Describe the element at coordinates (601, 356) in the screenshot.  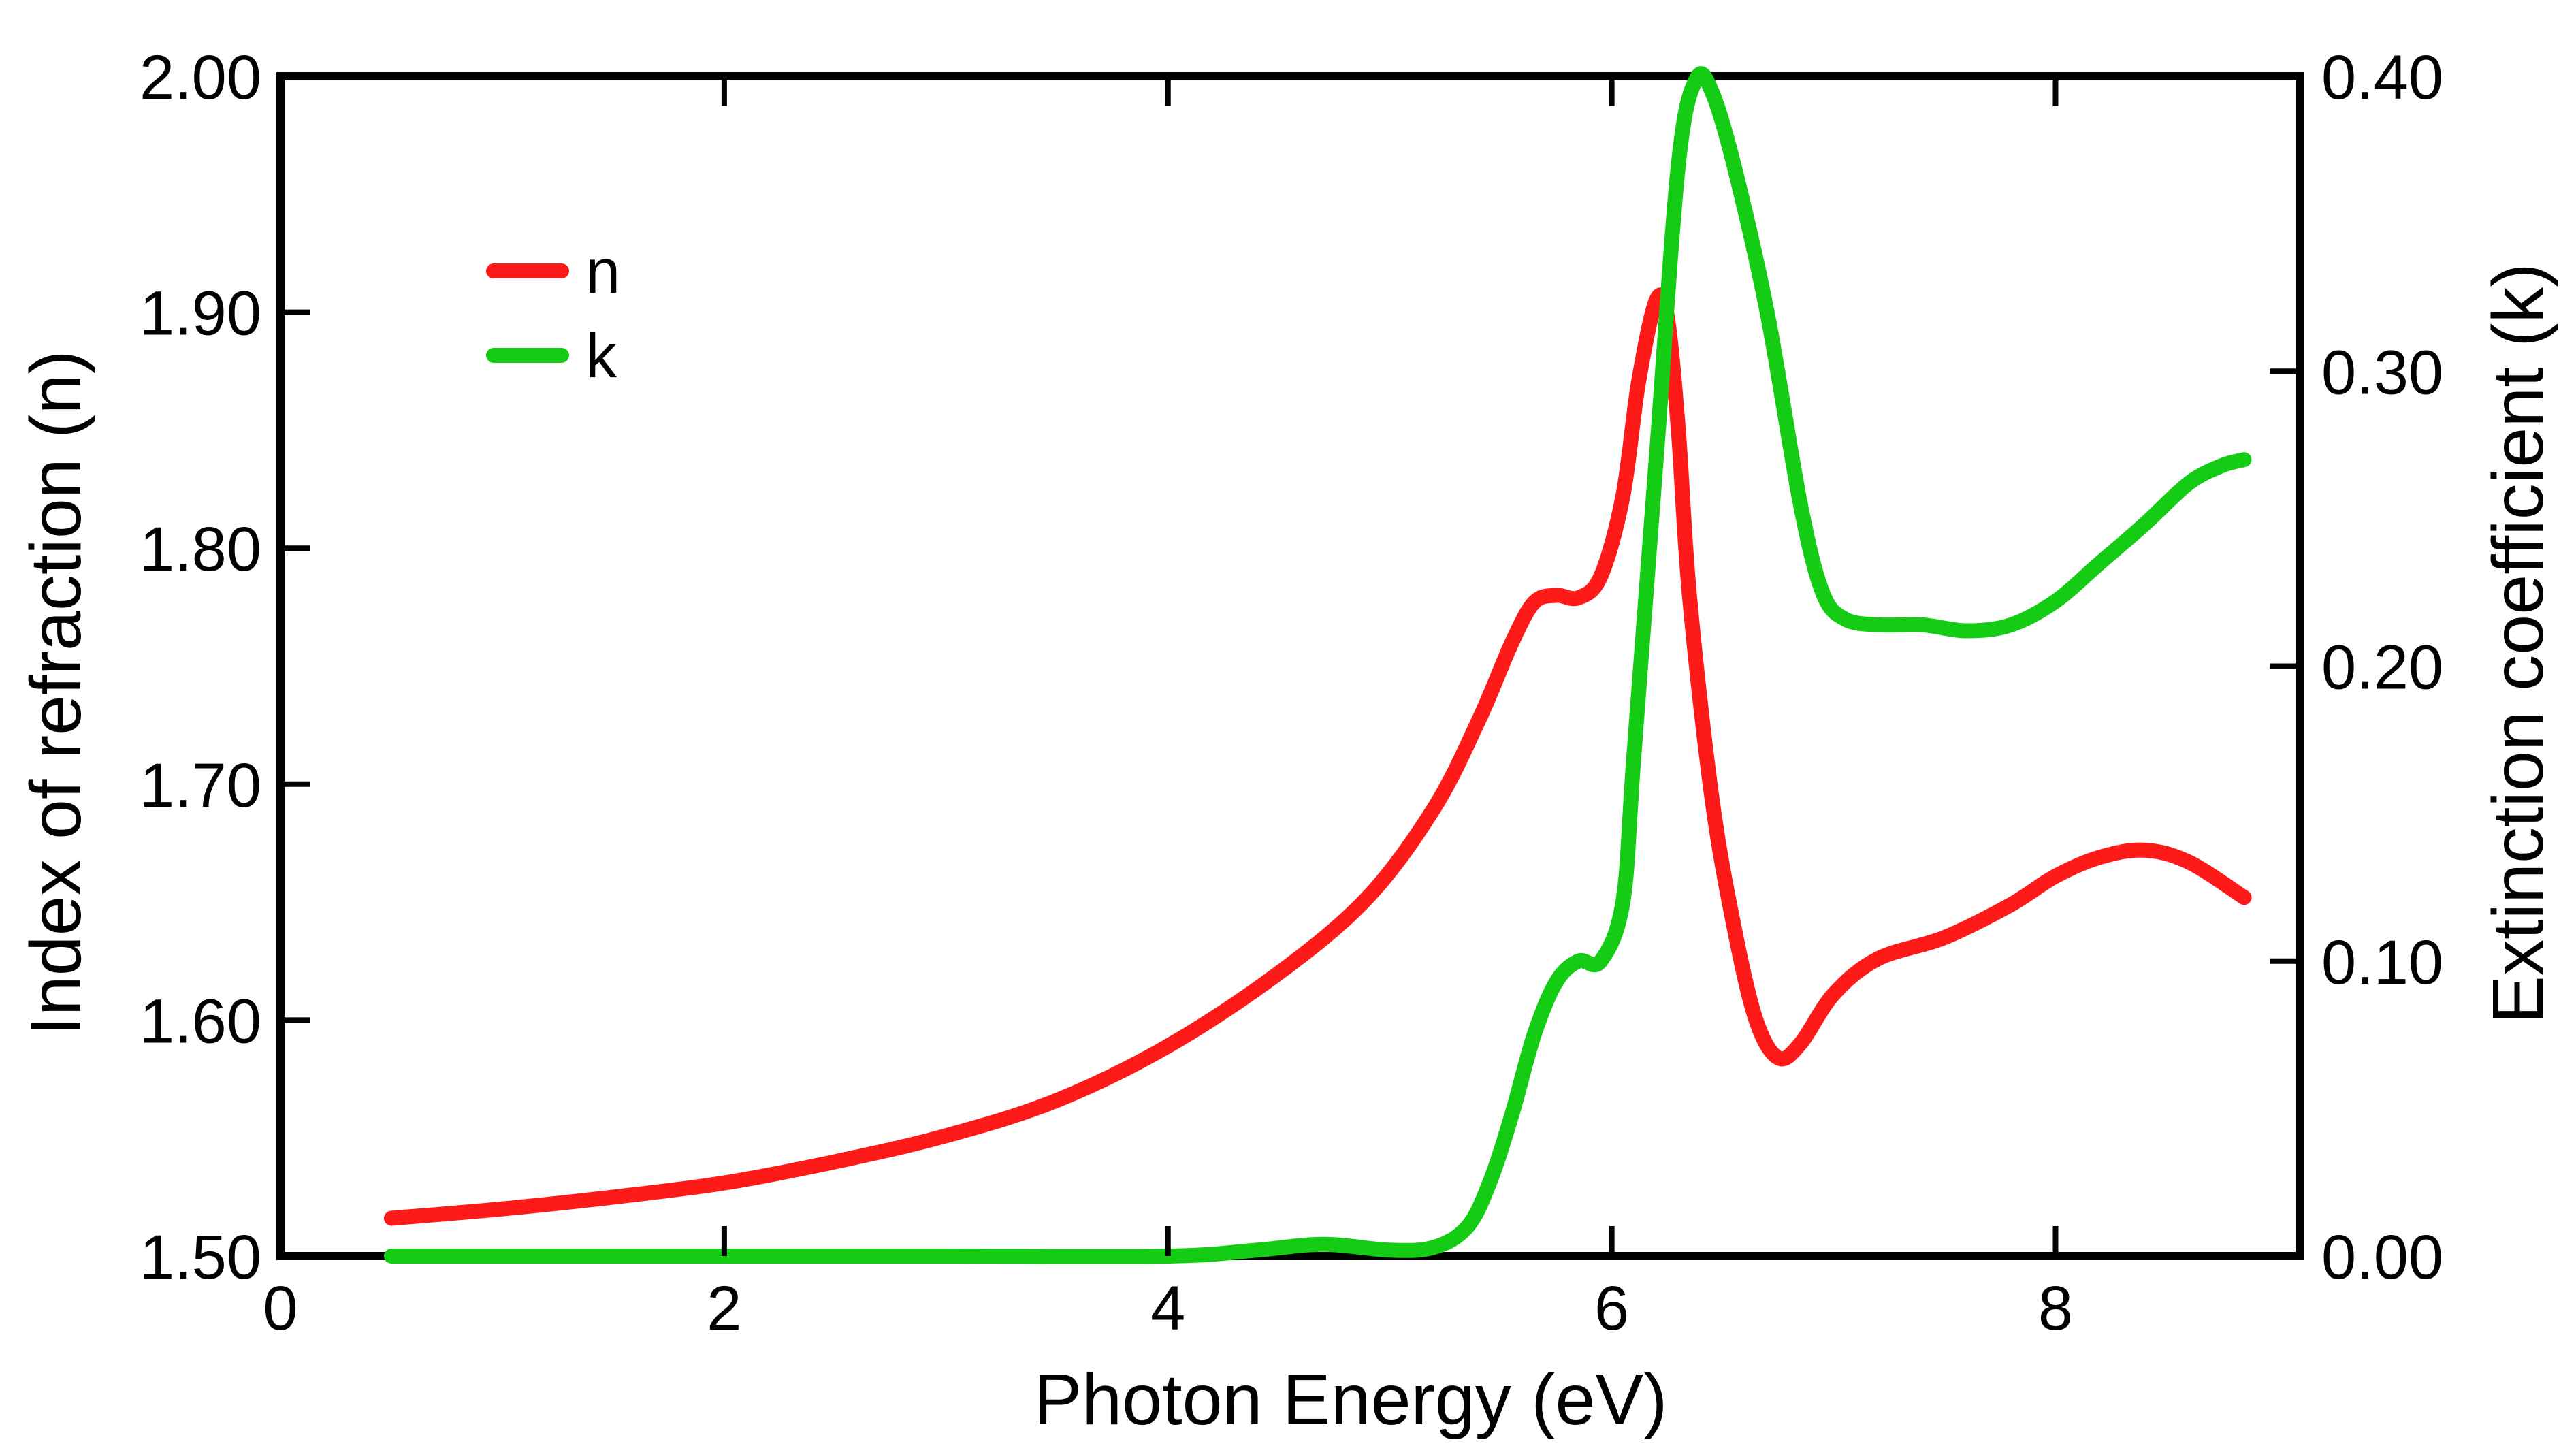
I see `legend-label-k: k` at that location.